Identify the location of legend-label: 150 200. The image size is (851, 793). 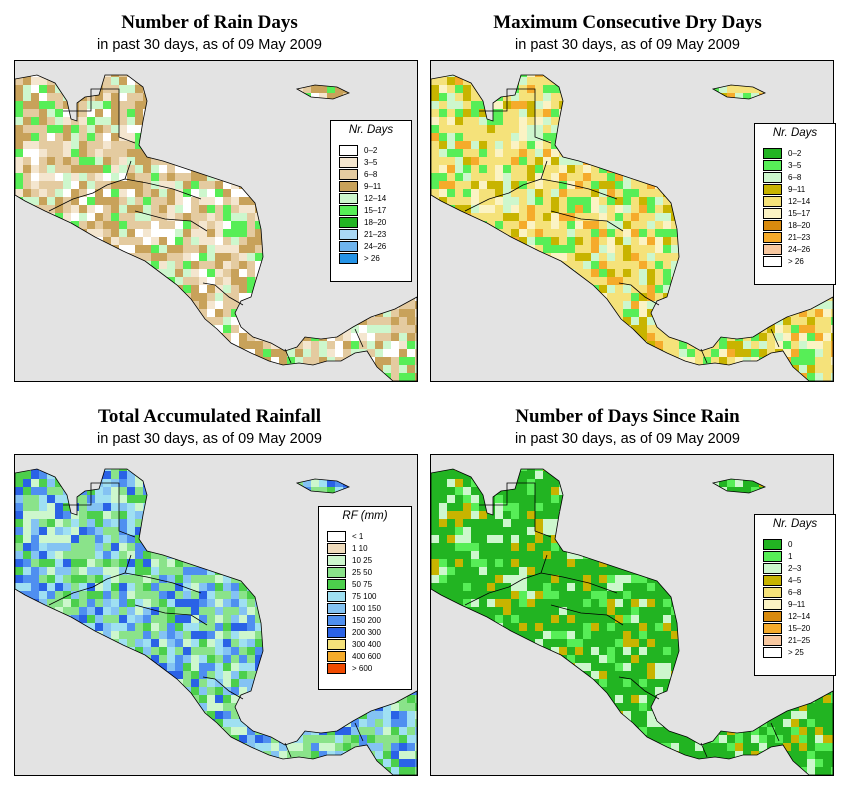
(366, 620).